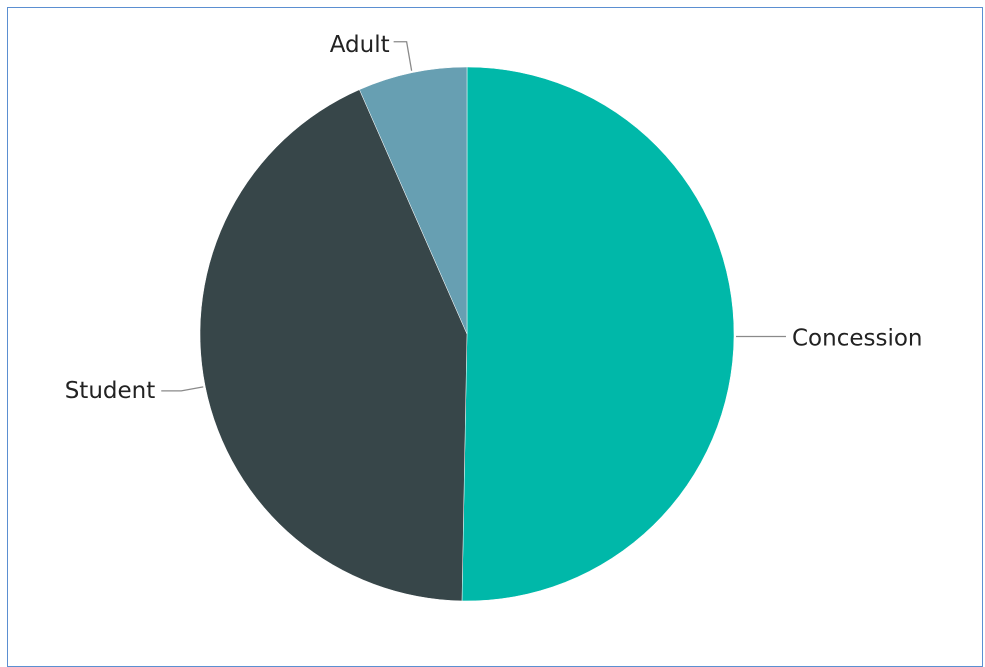 The width and height of the screenshot is (985, 667). Describe the element at coordinates (857, 339) in the screenshot. I see `slice-label-concession: Concession` at that location.